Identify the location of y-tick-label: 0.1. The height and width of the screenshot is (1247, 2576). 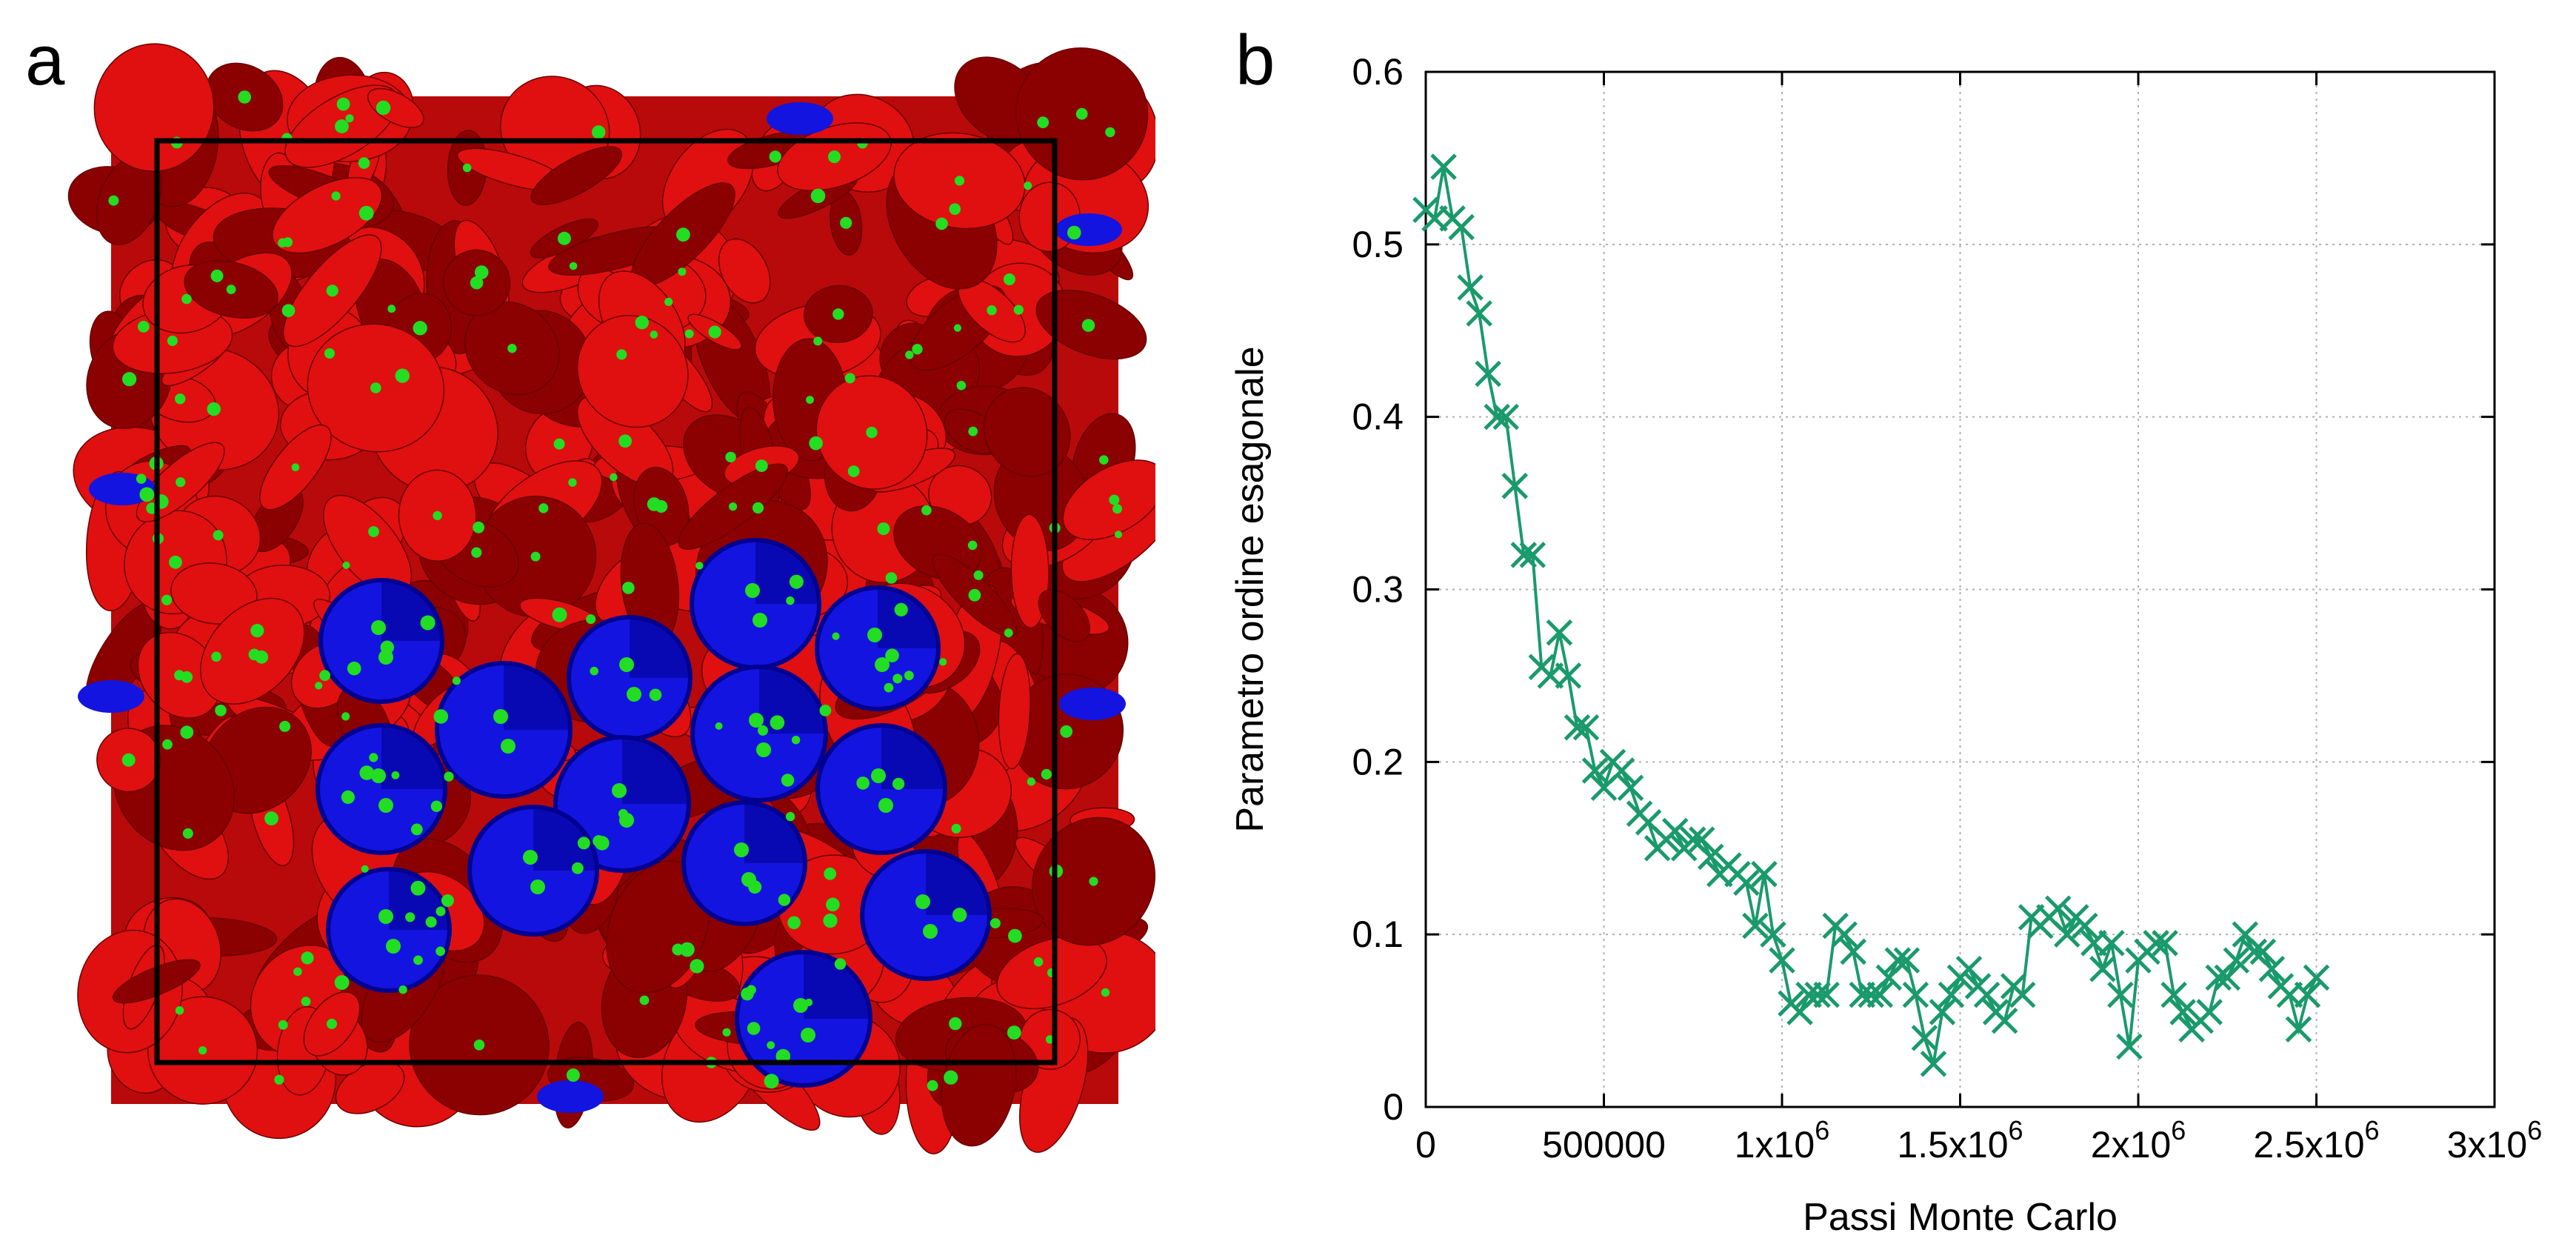
(1378, 934).